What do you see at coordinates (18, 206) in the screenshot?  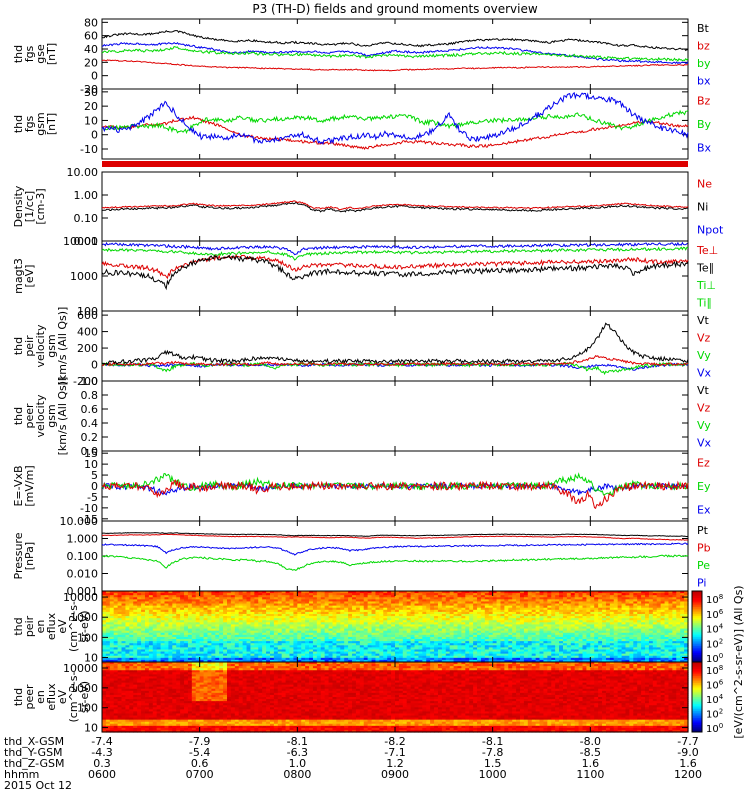 I see `y-axis-label: Density` at bounding box center [18, 206].